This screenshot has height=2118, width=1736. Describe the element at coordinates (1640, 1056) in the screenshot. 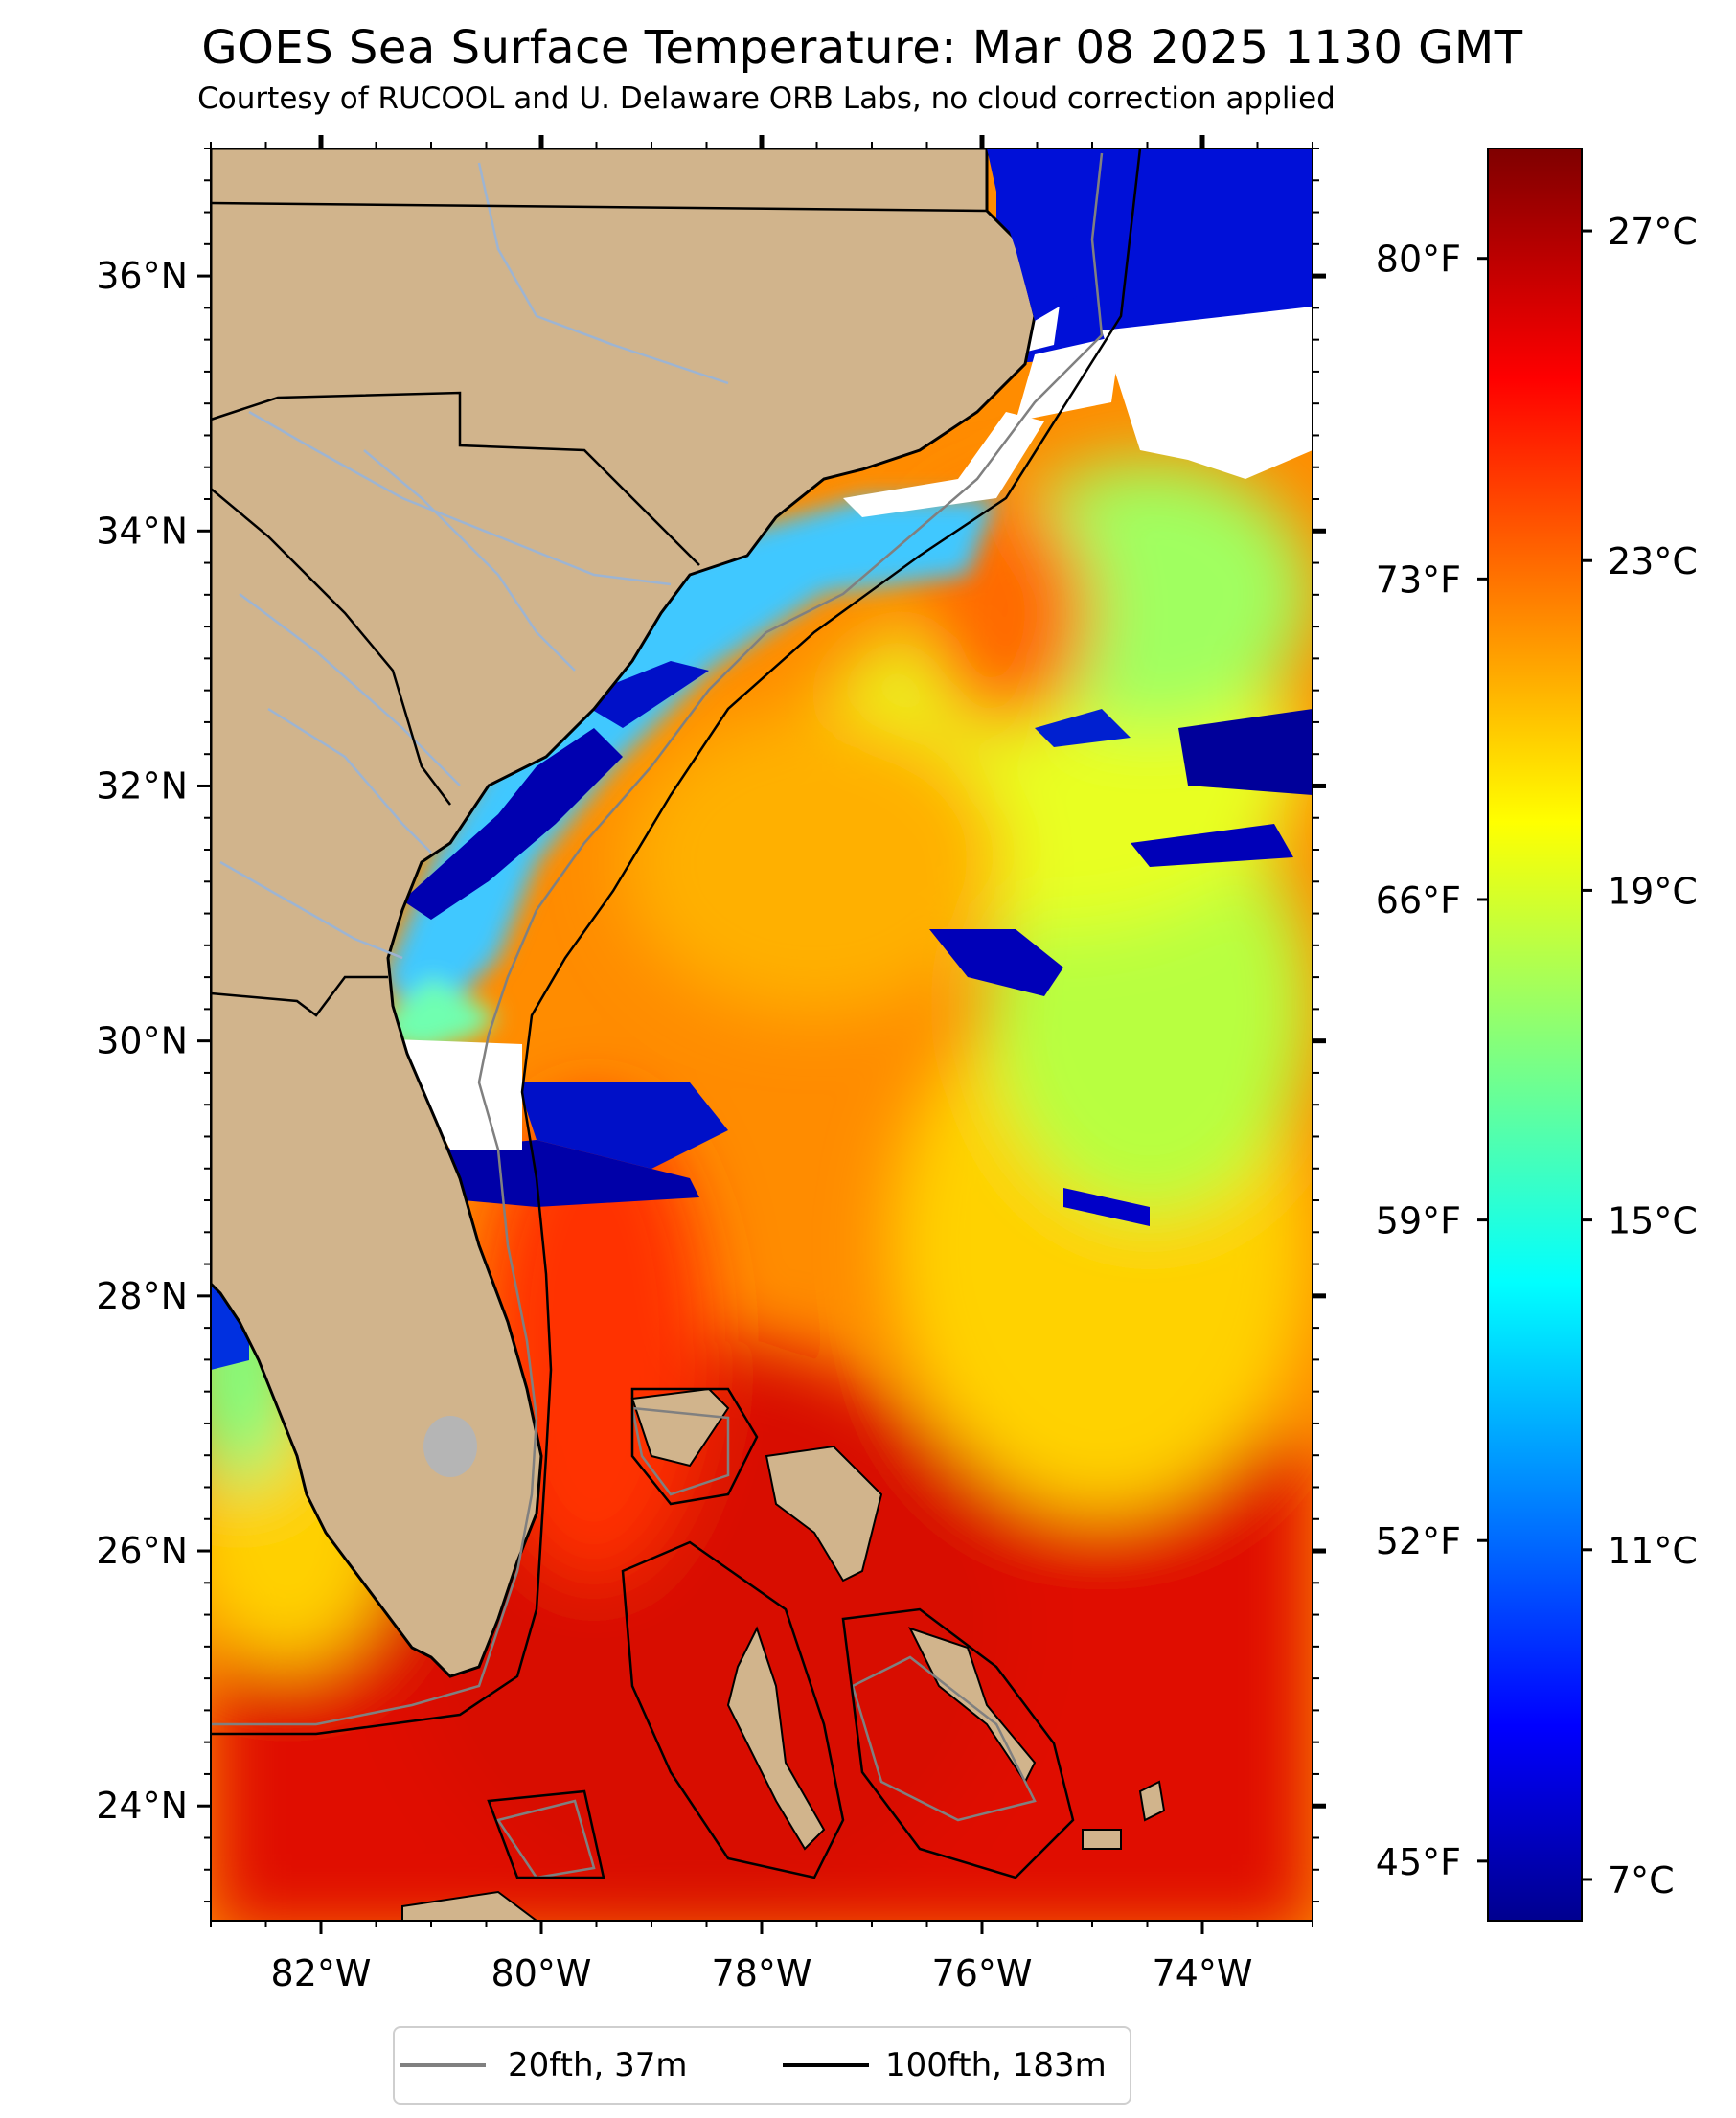

I see `colorbar-ticks: 27°C 23°C 19°C 15°C 11°C 7°C` at that location.